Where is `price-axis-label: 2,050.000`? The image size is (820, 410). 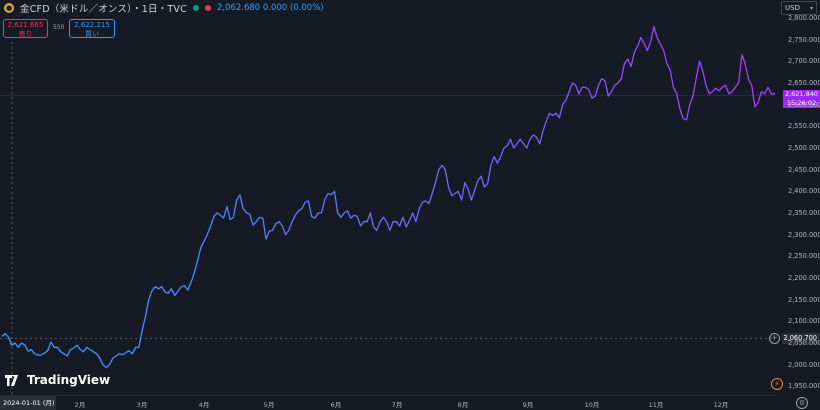 price-axis-label: 2,050.000 is located at coordinates (804, 343).